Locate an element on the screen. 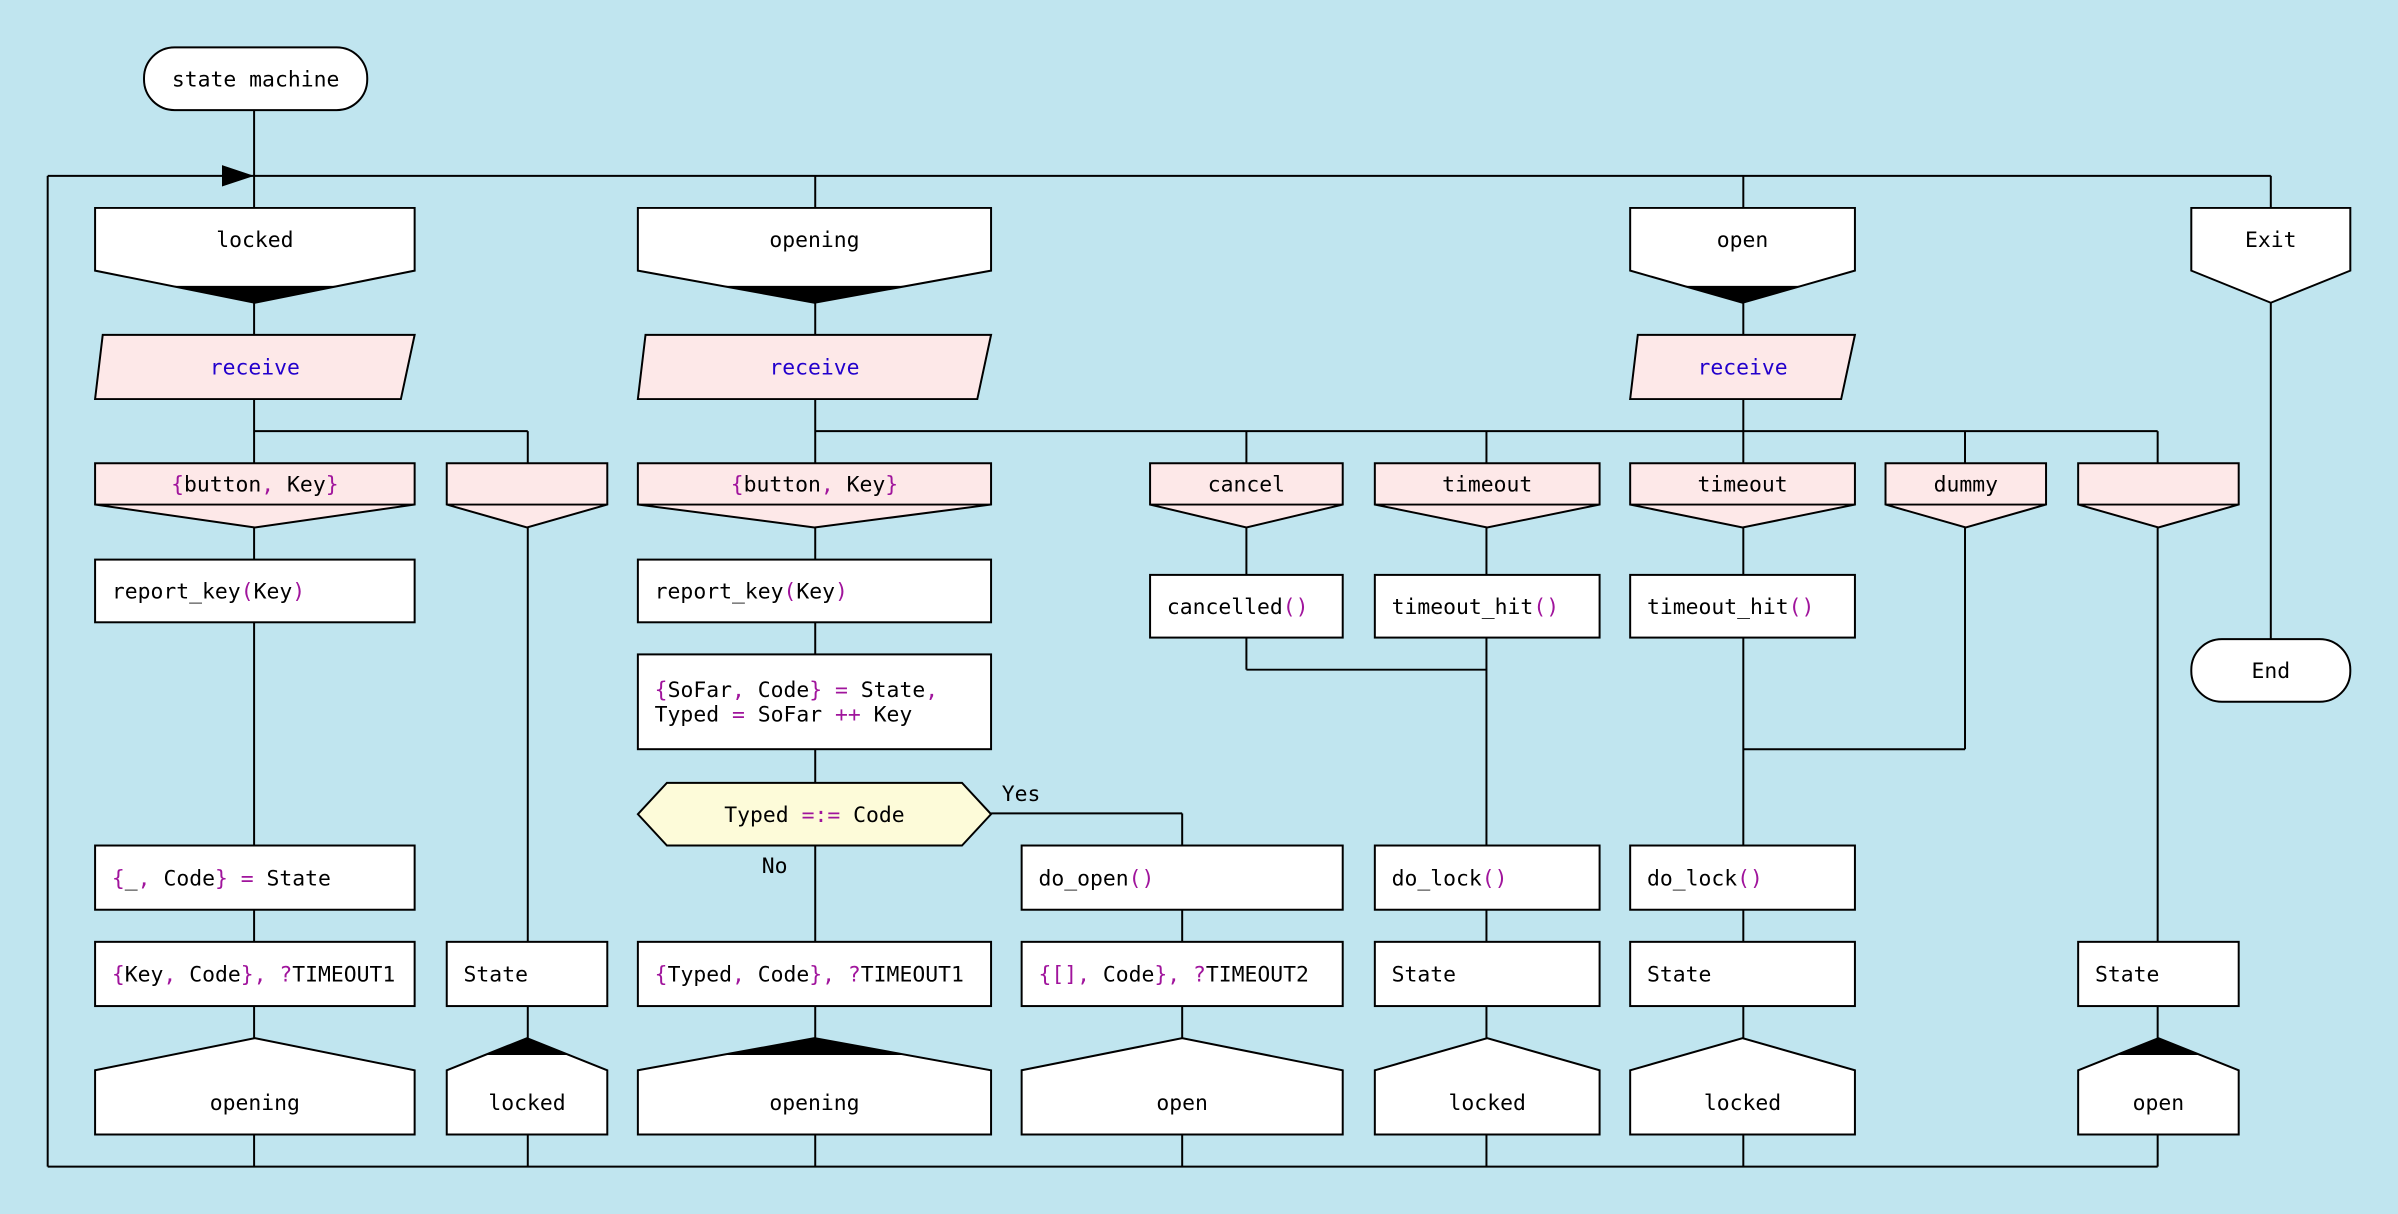 This screenshot has height=1214, width=2398. label-token: opening is located at coordinates (814, 1103).